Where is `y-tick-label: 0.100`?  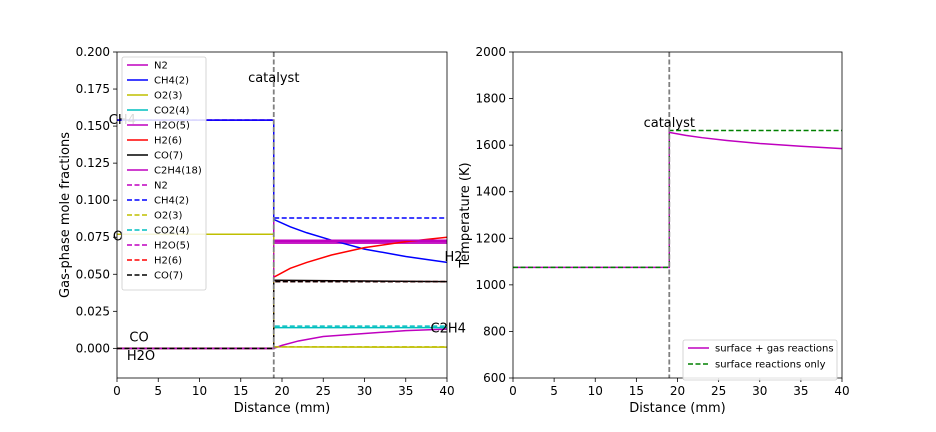 y-tick-label: 0.100 is located at coordinates (93, 200).